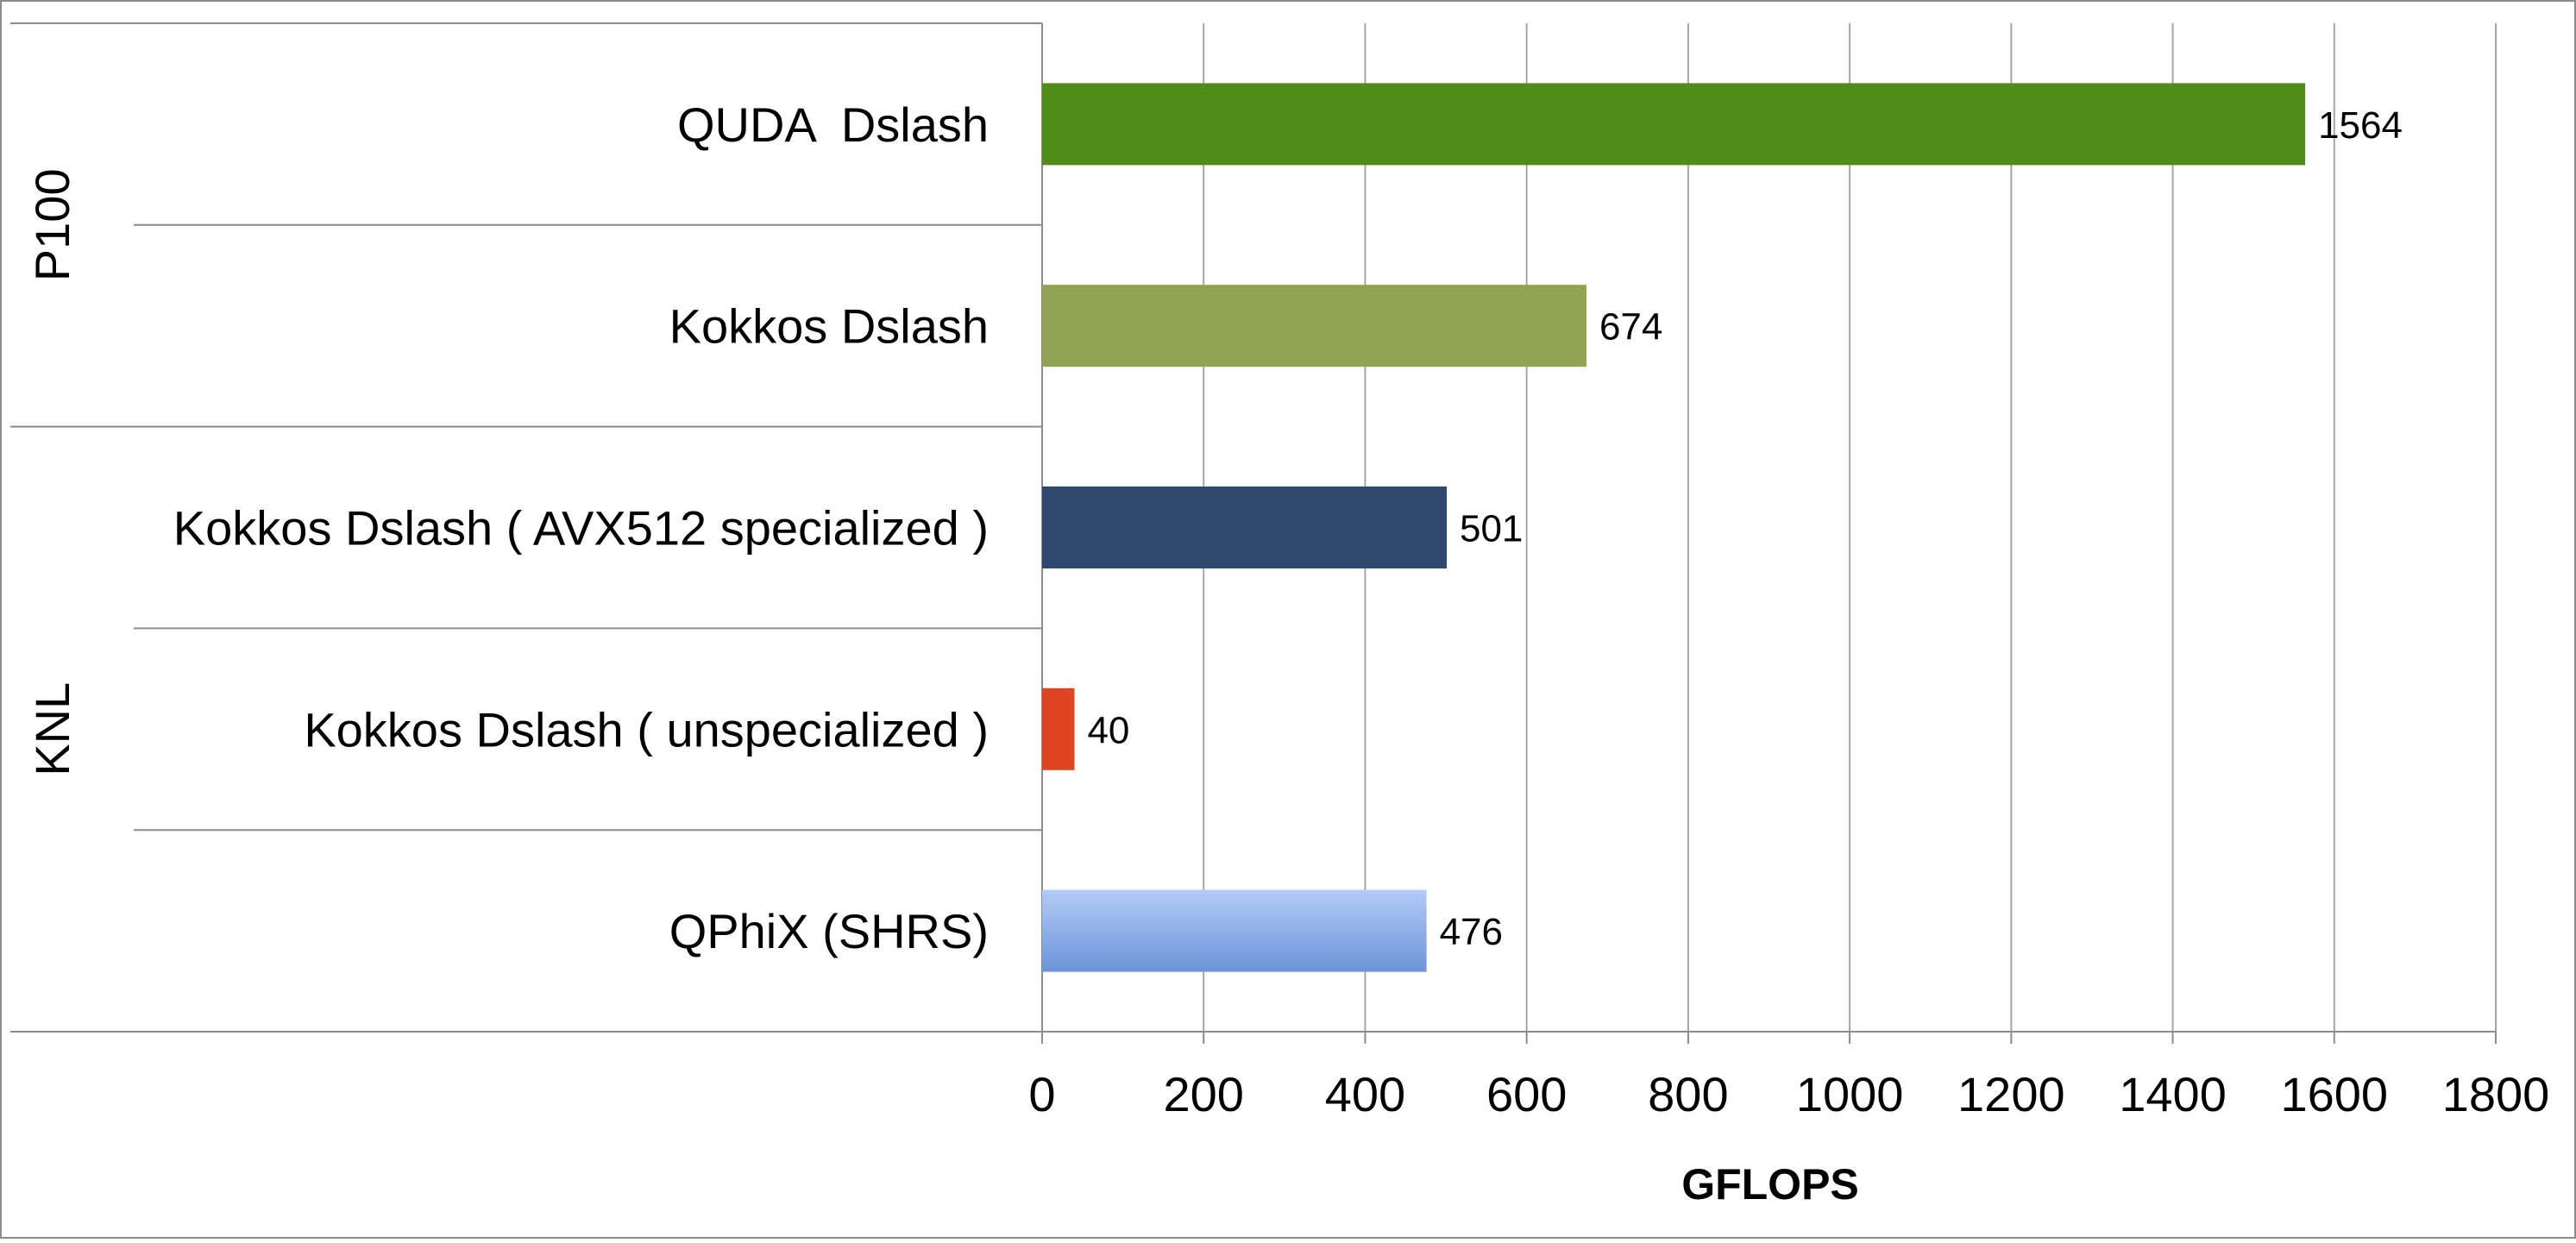 This screenshot has width=2576, height=1243. I want to click on x-axis-title: GFLOPS, so click(1770, 1184).